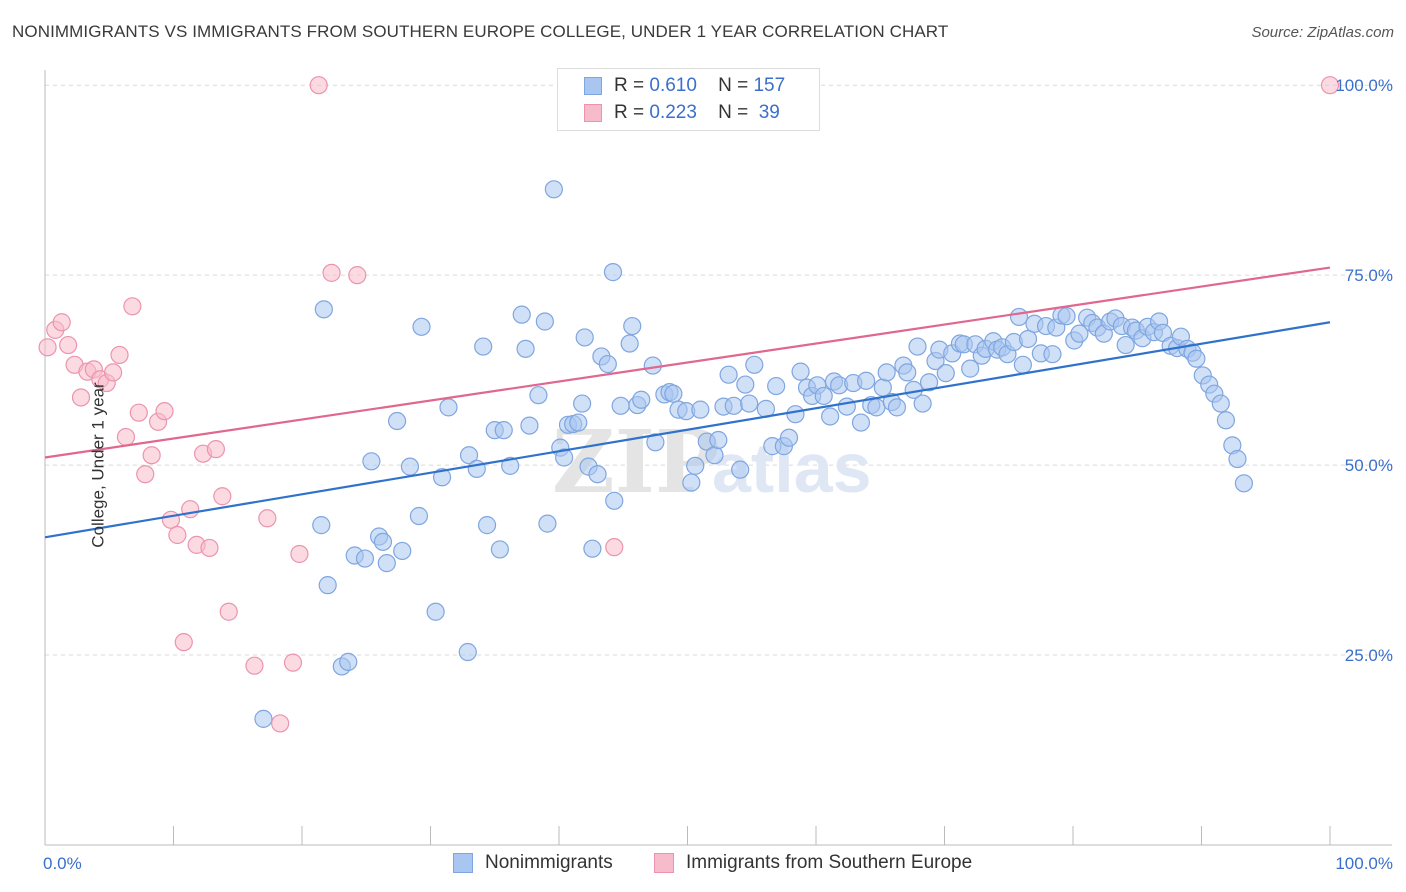 The image size is (1406, 892). What do you see at coordinates (62, 863) in the screenshot?
I see `x-tick-label: 0.0%` at bounding box center [62, 863].